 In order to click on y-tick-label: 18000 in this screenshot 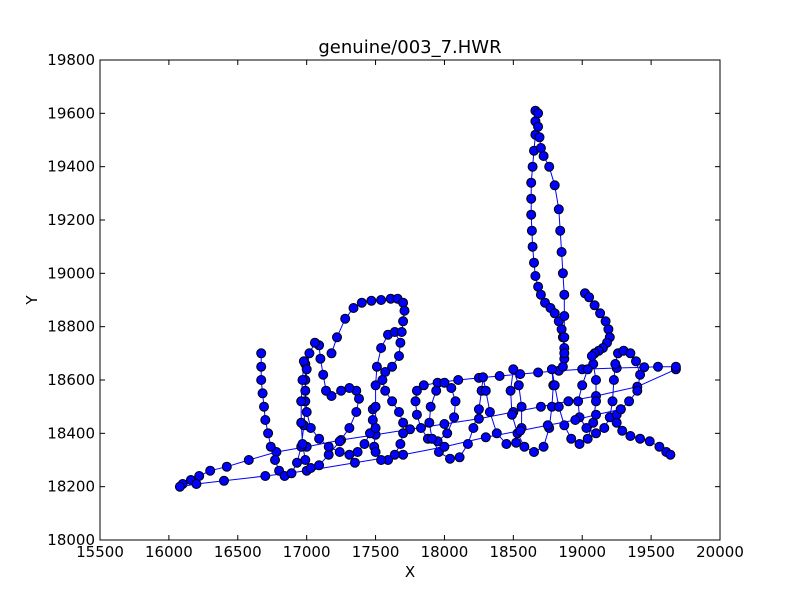, I will do `click(71, 540)`.